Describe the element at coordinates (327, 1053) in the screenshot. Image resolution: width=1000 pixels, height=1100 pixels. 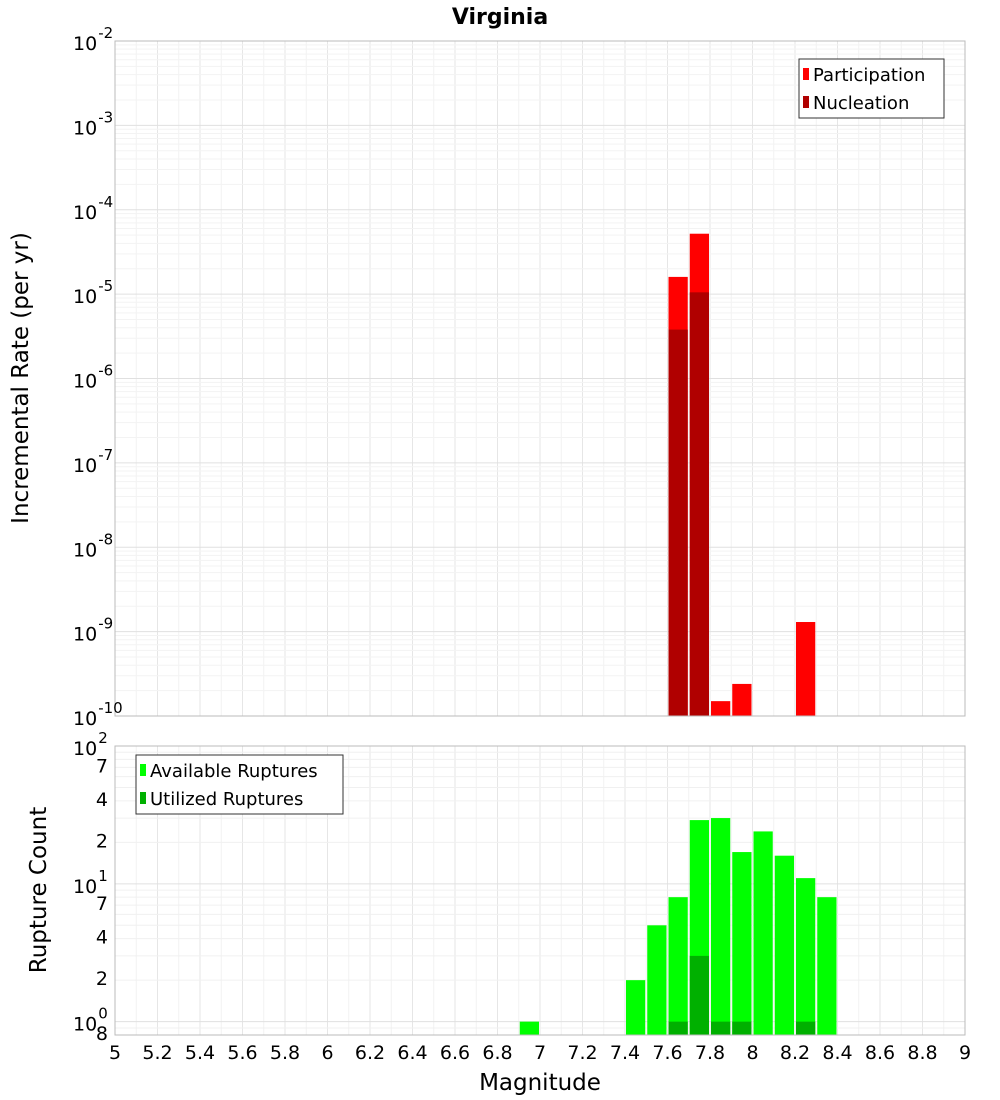
I see `x-tick-label: 6` at that location.